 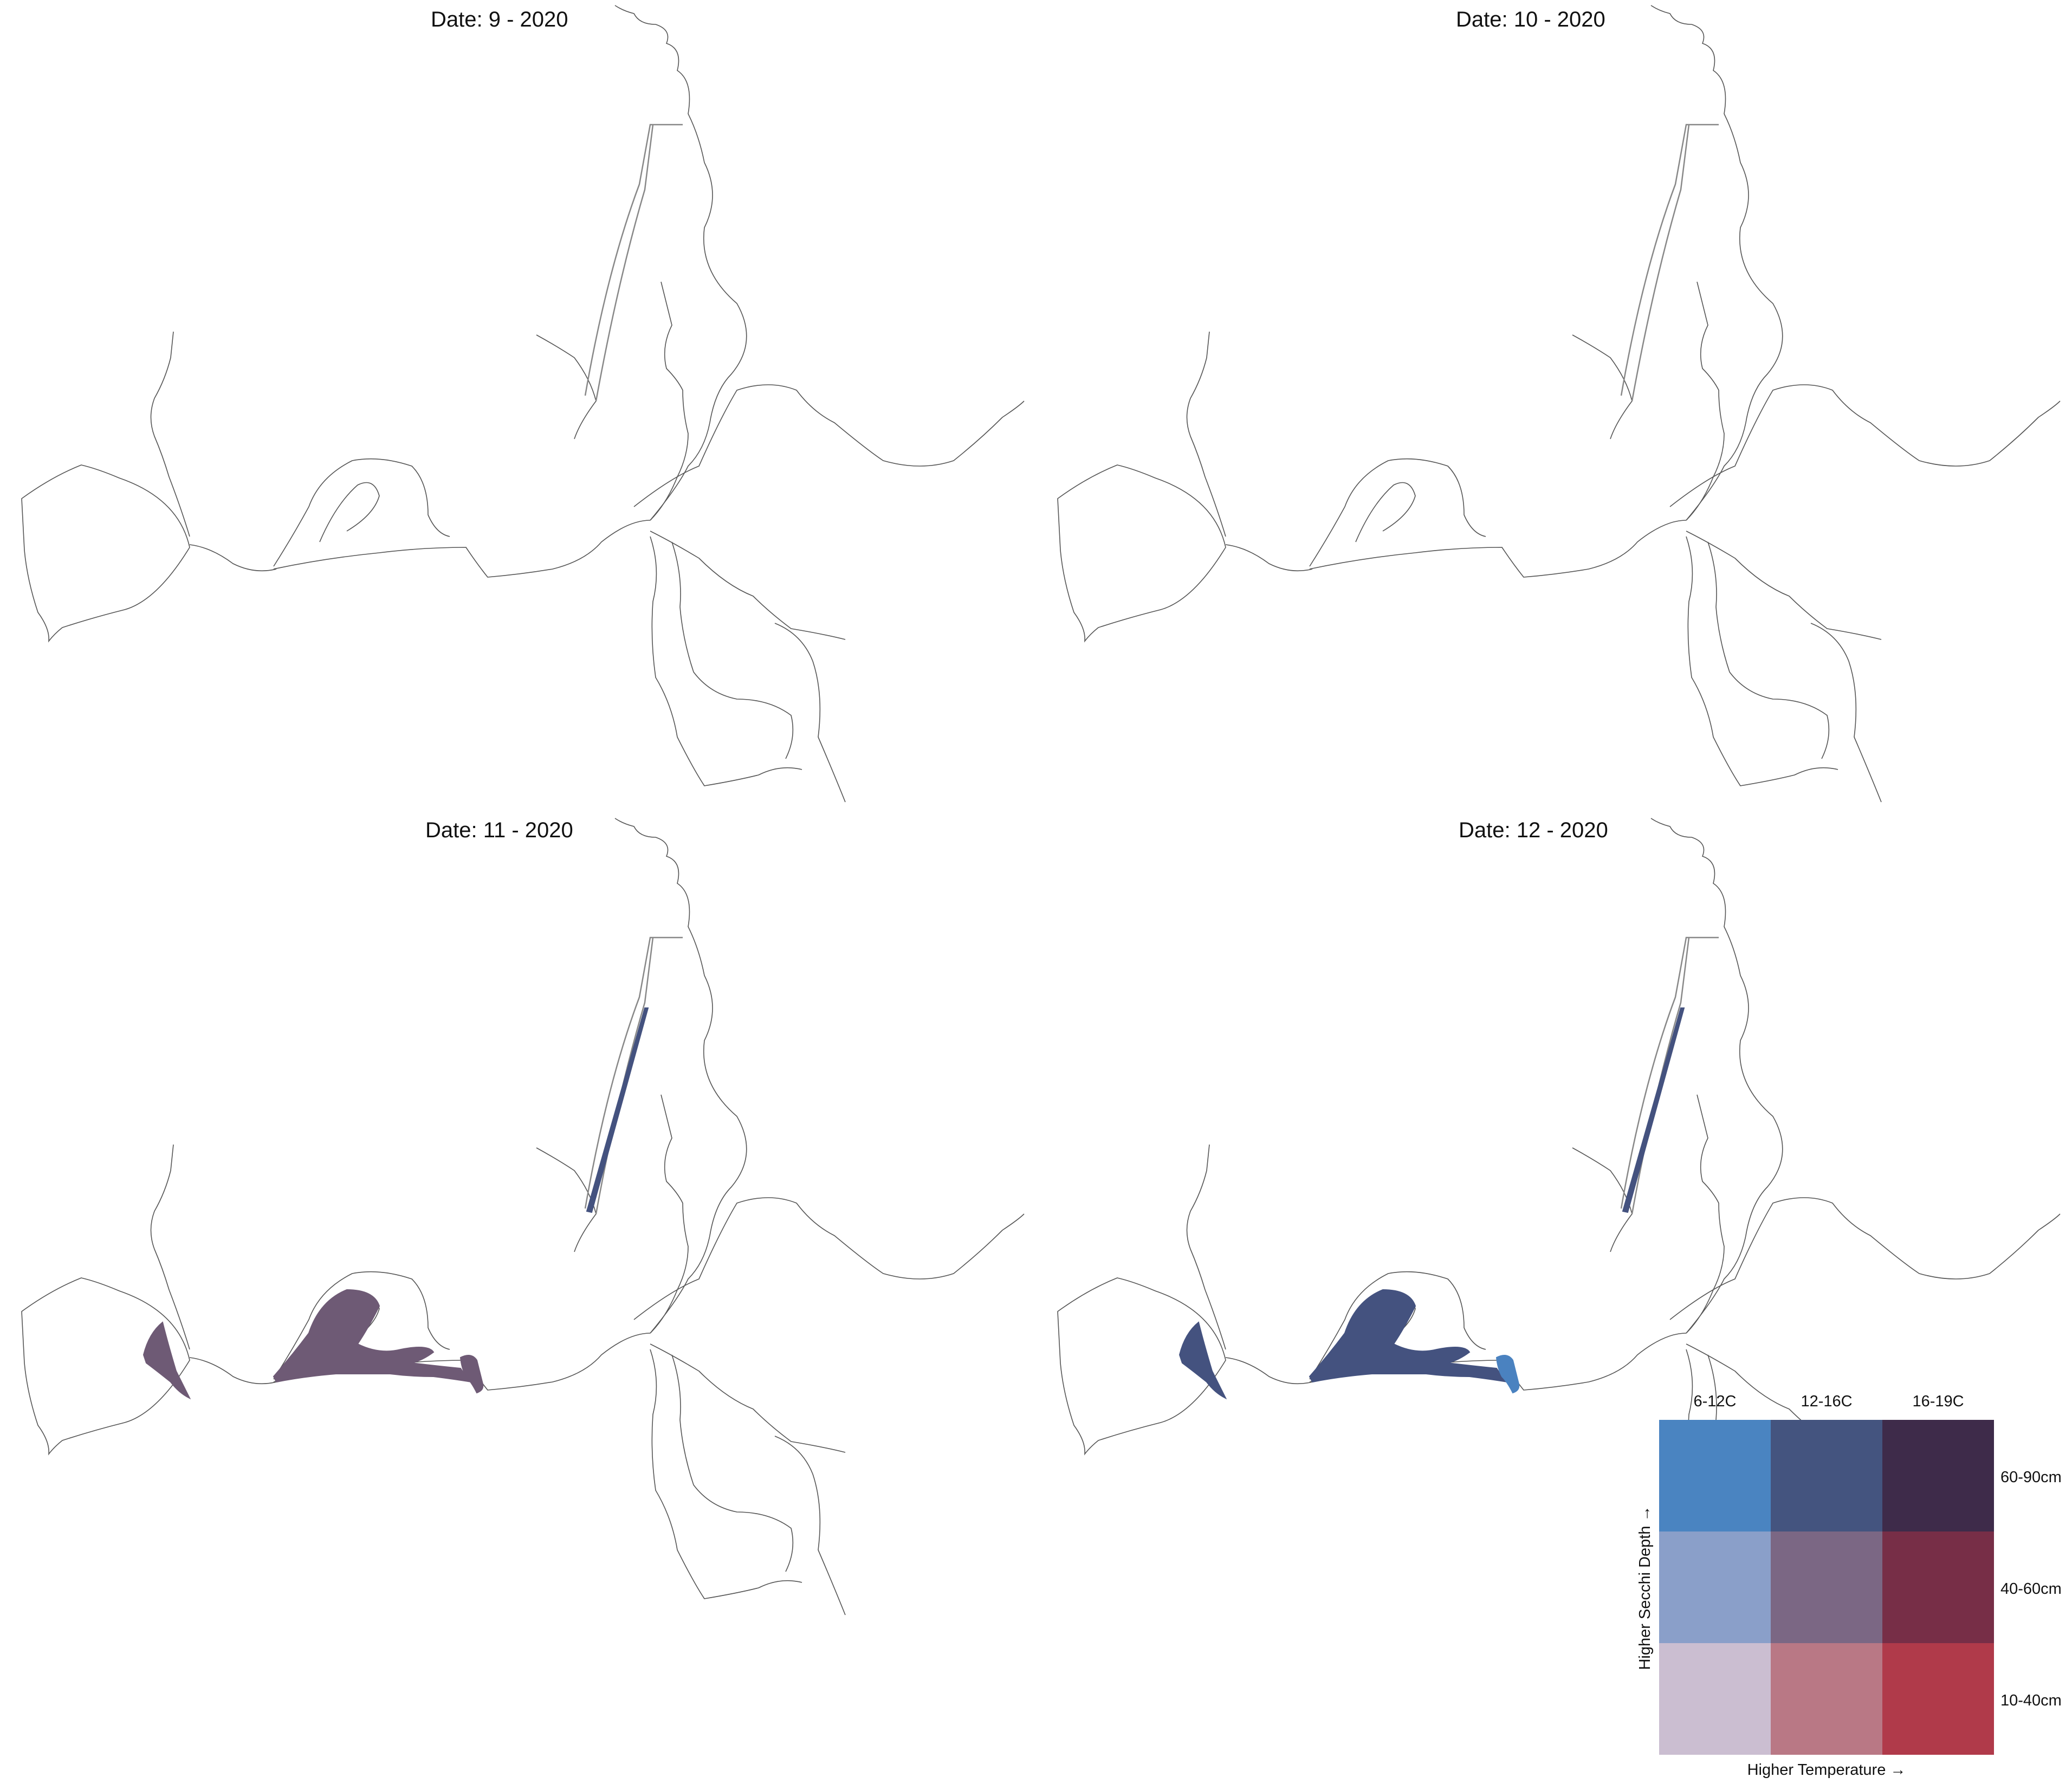 What do you see at coordinates (499, 20) in the screenshot?
I see `panel-title: Date: 9 - 2020` at bounding box center [499, 20].